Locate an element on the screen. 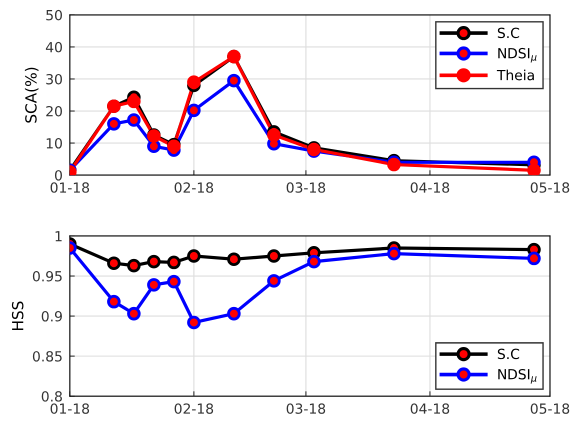 The image size is (582, 426). y-axis-title: SCA(%) is located at coordinates (31, 95).